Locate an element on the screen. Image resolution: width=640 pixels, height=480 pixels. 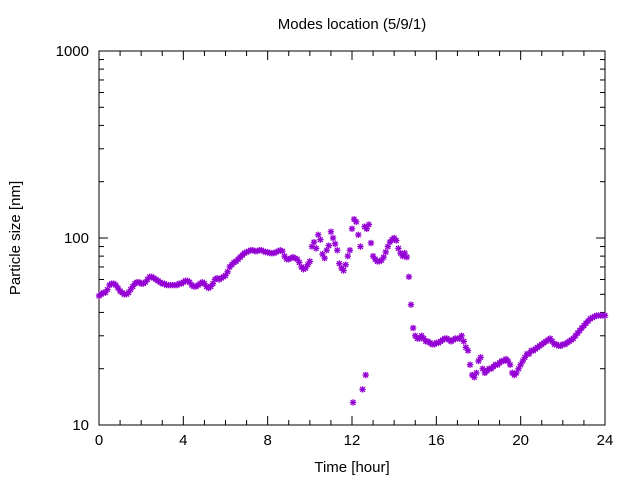
x-tick-label: 4 is located at coordinates (183, 440).